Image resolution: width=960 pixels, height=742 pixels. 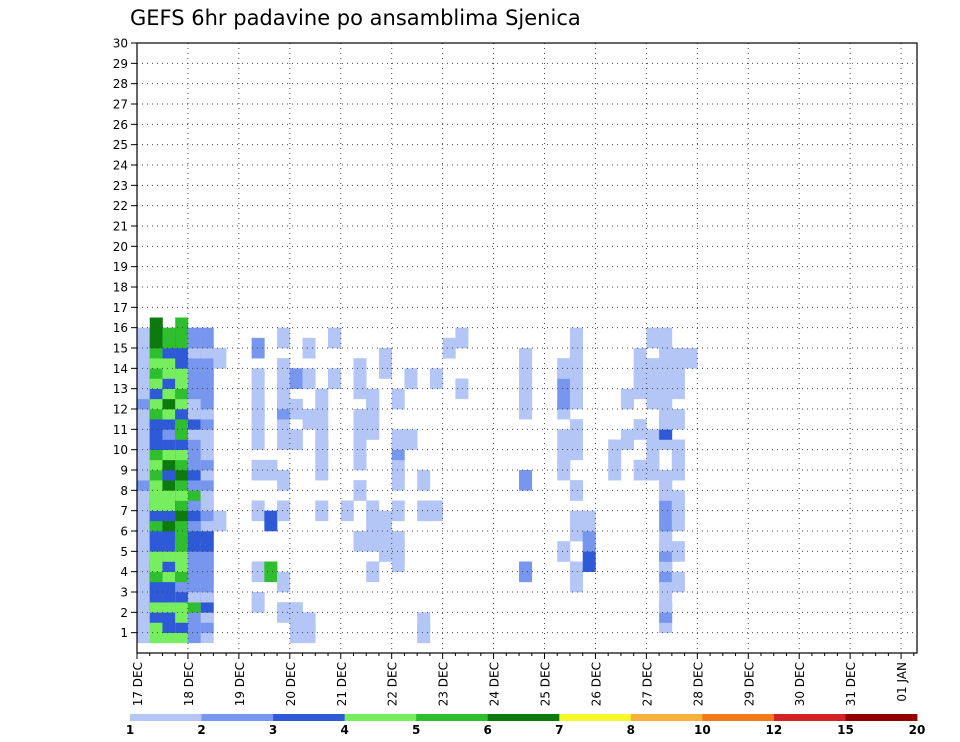 I want to click on chart-title: GEFS 6hr padavine po ansamblima Sjenica, so click(x=355, y=18).